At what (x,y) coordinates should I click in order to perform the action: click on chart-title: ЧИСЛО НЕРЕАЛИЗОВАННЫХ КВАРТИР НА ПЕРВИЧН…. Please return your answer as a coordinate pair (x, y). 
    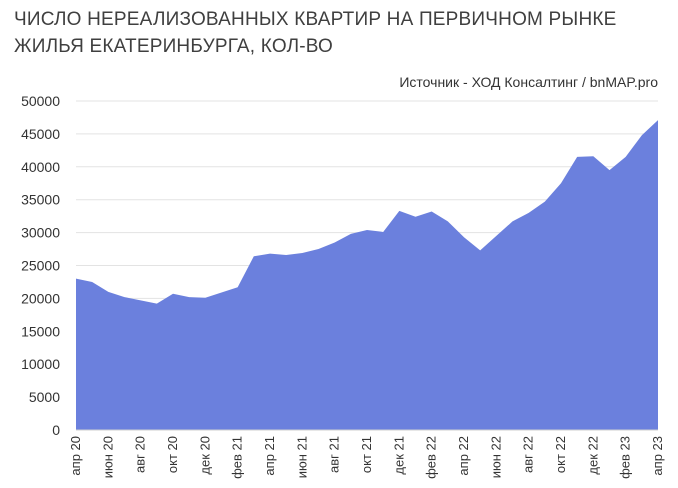
    Looking at the image, I should click on (339, 33).